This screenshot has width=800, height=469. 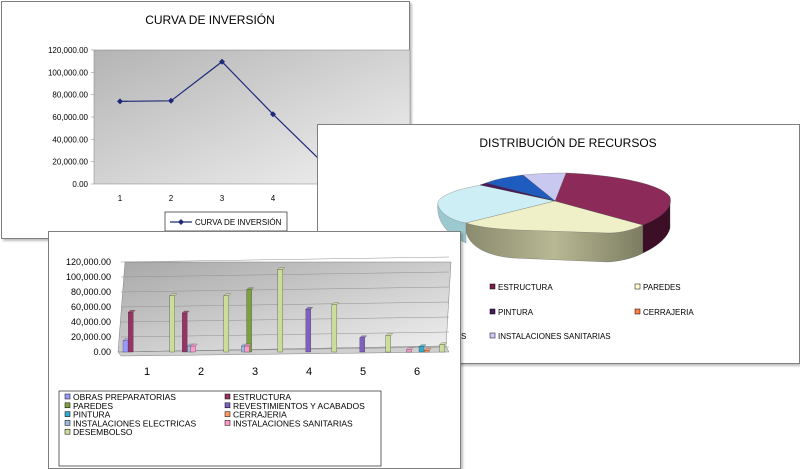 What do you see at coordinates (120, 198) in the screenshot?
I see `line-x-tick-label: 1` at bounding box center [120, 198].